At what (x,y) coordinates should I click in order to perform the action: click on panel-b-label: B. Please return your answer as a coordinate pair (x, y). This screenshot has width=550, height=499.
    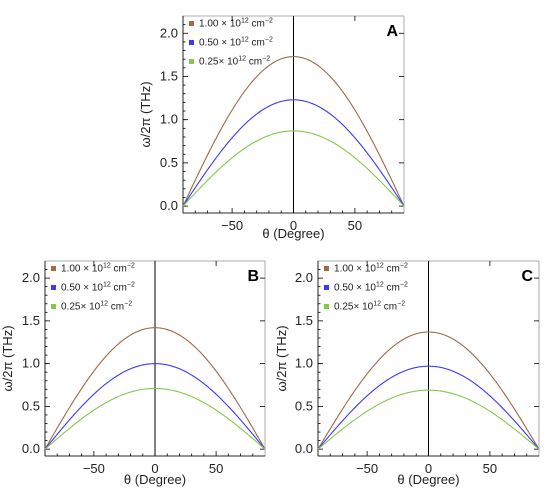
    Looking at the image, I should click on (253, 276).